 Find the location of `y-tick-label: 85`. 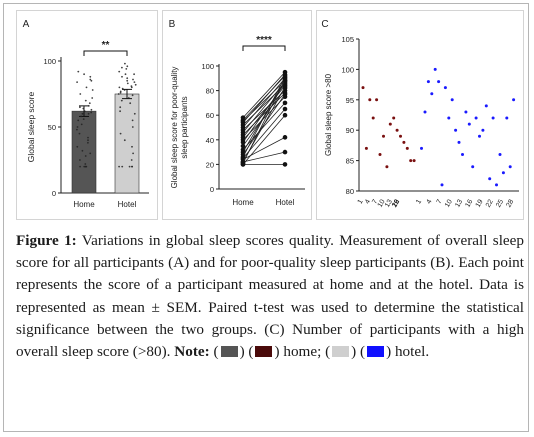

y-tick-label: 85 is located at coordinates (350, 161).